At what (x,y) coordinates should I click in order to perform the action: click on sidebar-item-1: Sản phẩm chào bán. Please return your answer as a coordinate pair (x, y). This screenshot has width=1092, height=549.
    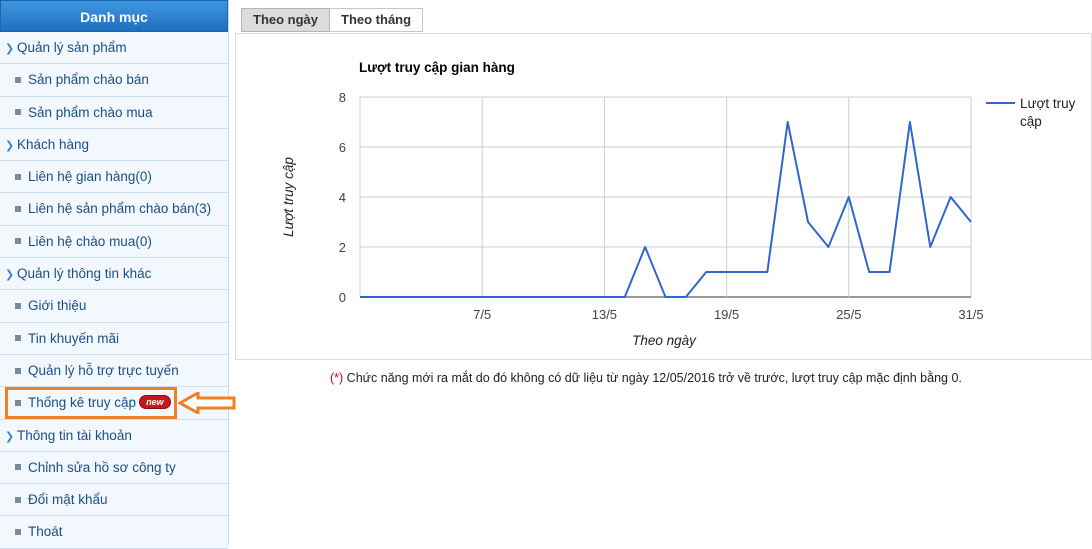
    Looking at the image, I should click on (114, 80).